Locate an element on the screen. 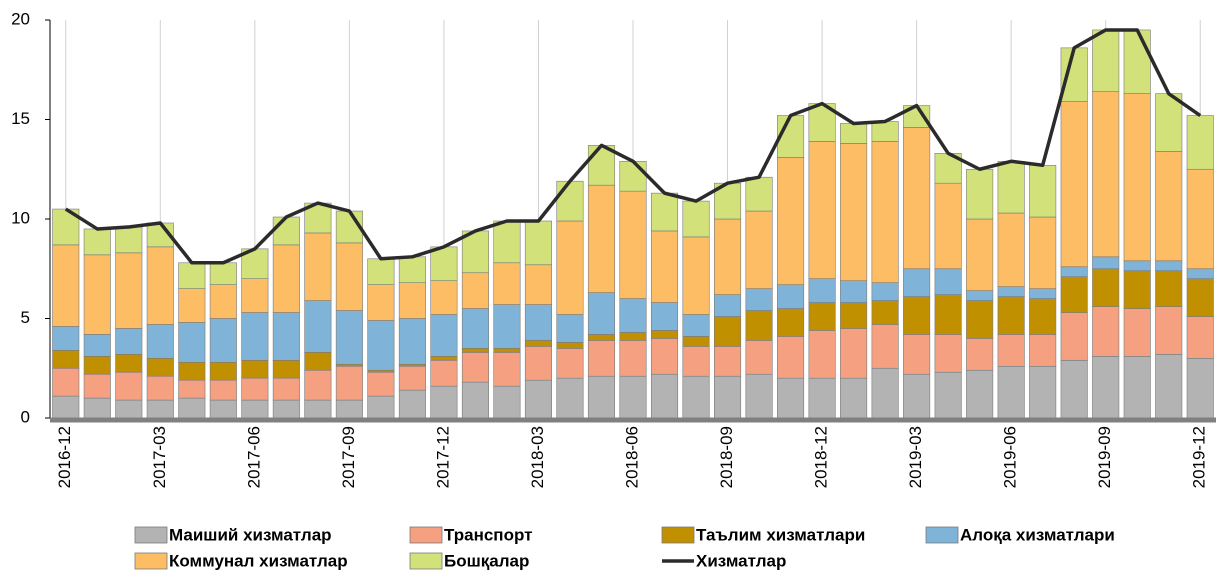 The height and width of the screenshot is (574, 1216). x-tick-label: 2018-06 is located at coordinates (631, 457).